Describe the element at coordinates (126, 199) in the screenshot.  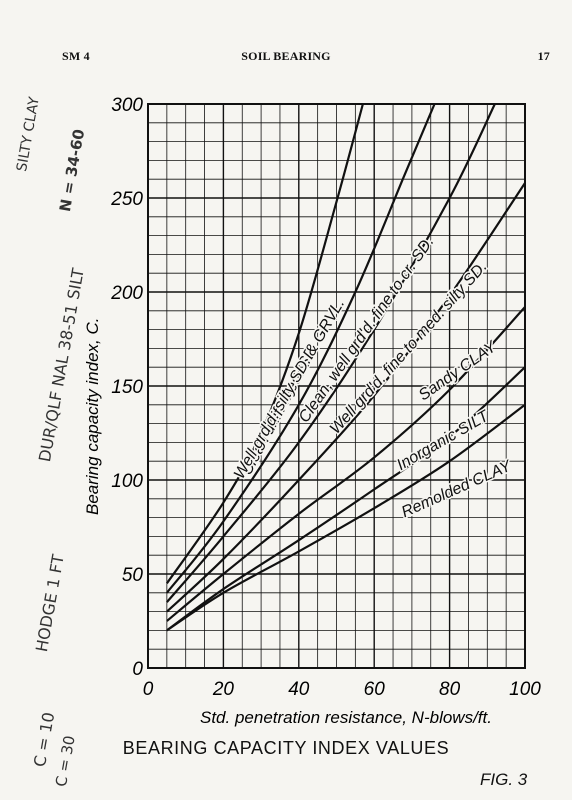
I see `y-tick-label: 250` at that location.